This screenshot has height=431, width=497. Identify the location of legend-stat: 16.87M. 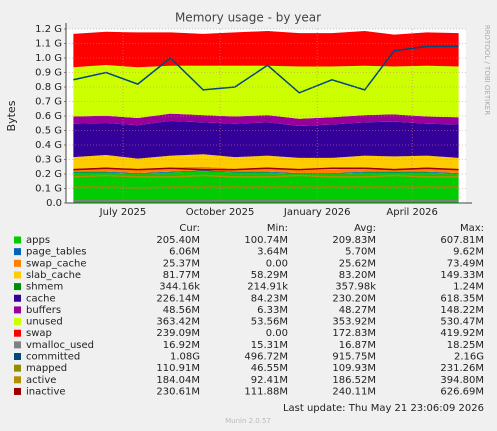
(357, 345).